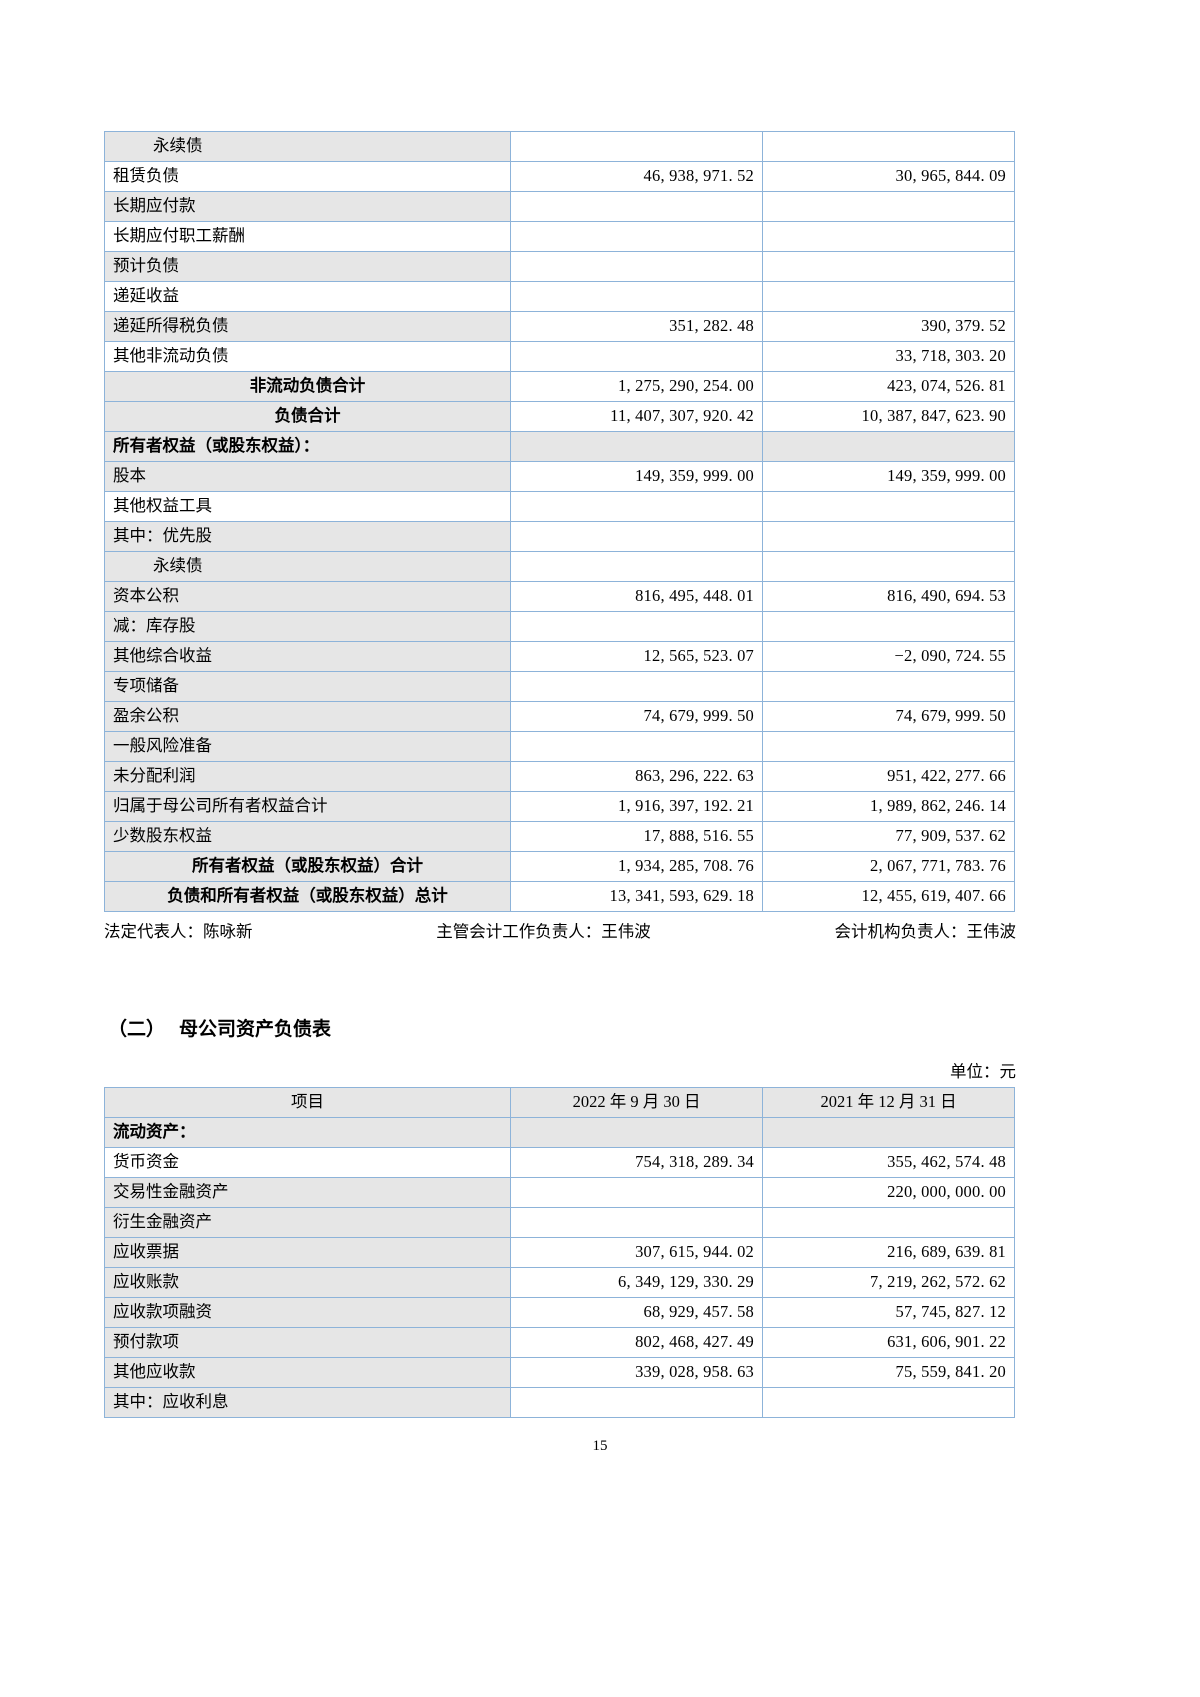 This screenshot has width=1200, height=1697. What do you see at coordinates (636, 1372) in the screenshot?
I see `row-value-1: 339, 028, 958. 63` at bounding box center [636, 1372].